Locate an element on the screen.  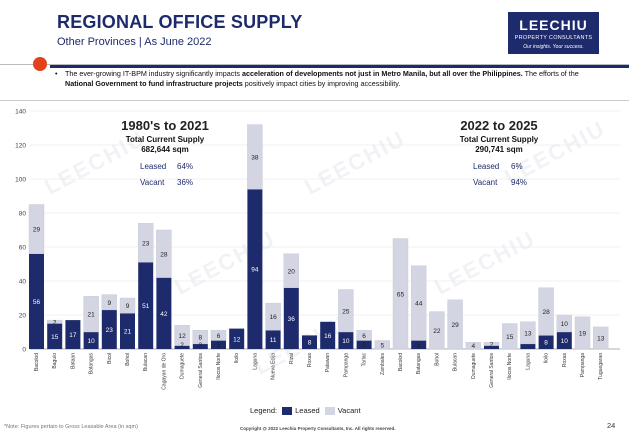
data-label-vacant: 2 is located at coordinates (492, 344).